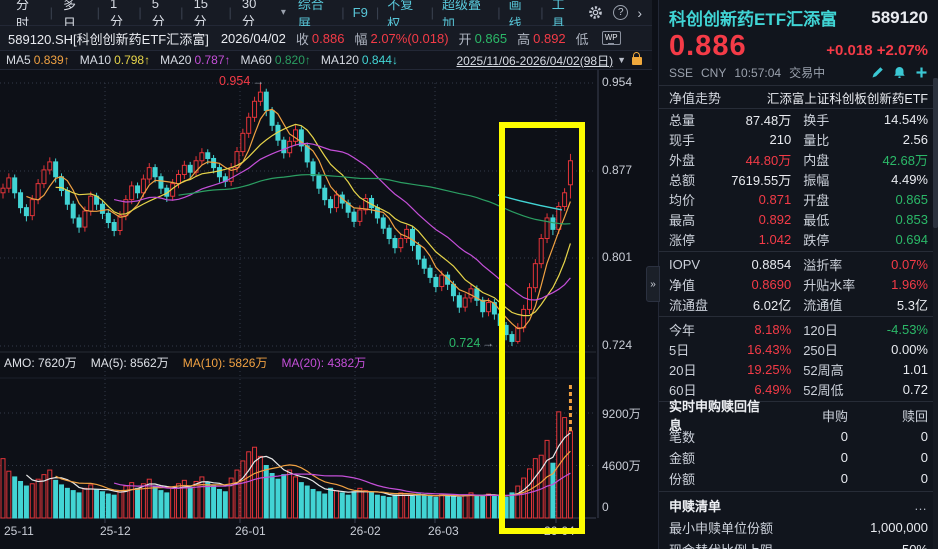 The height and width of the screenshot is (549, 938). I want to click on table-row: 现金替代比例上限 50%, so click(798, 545).